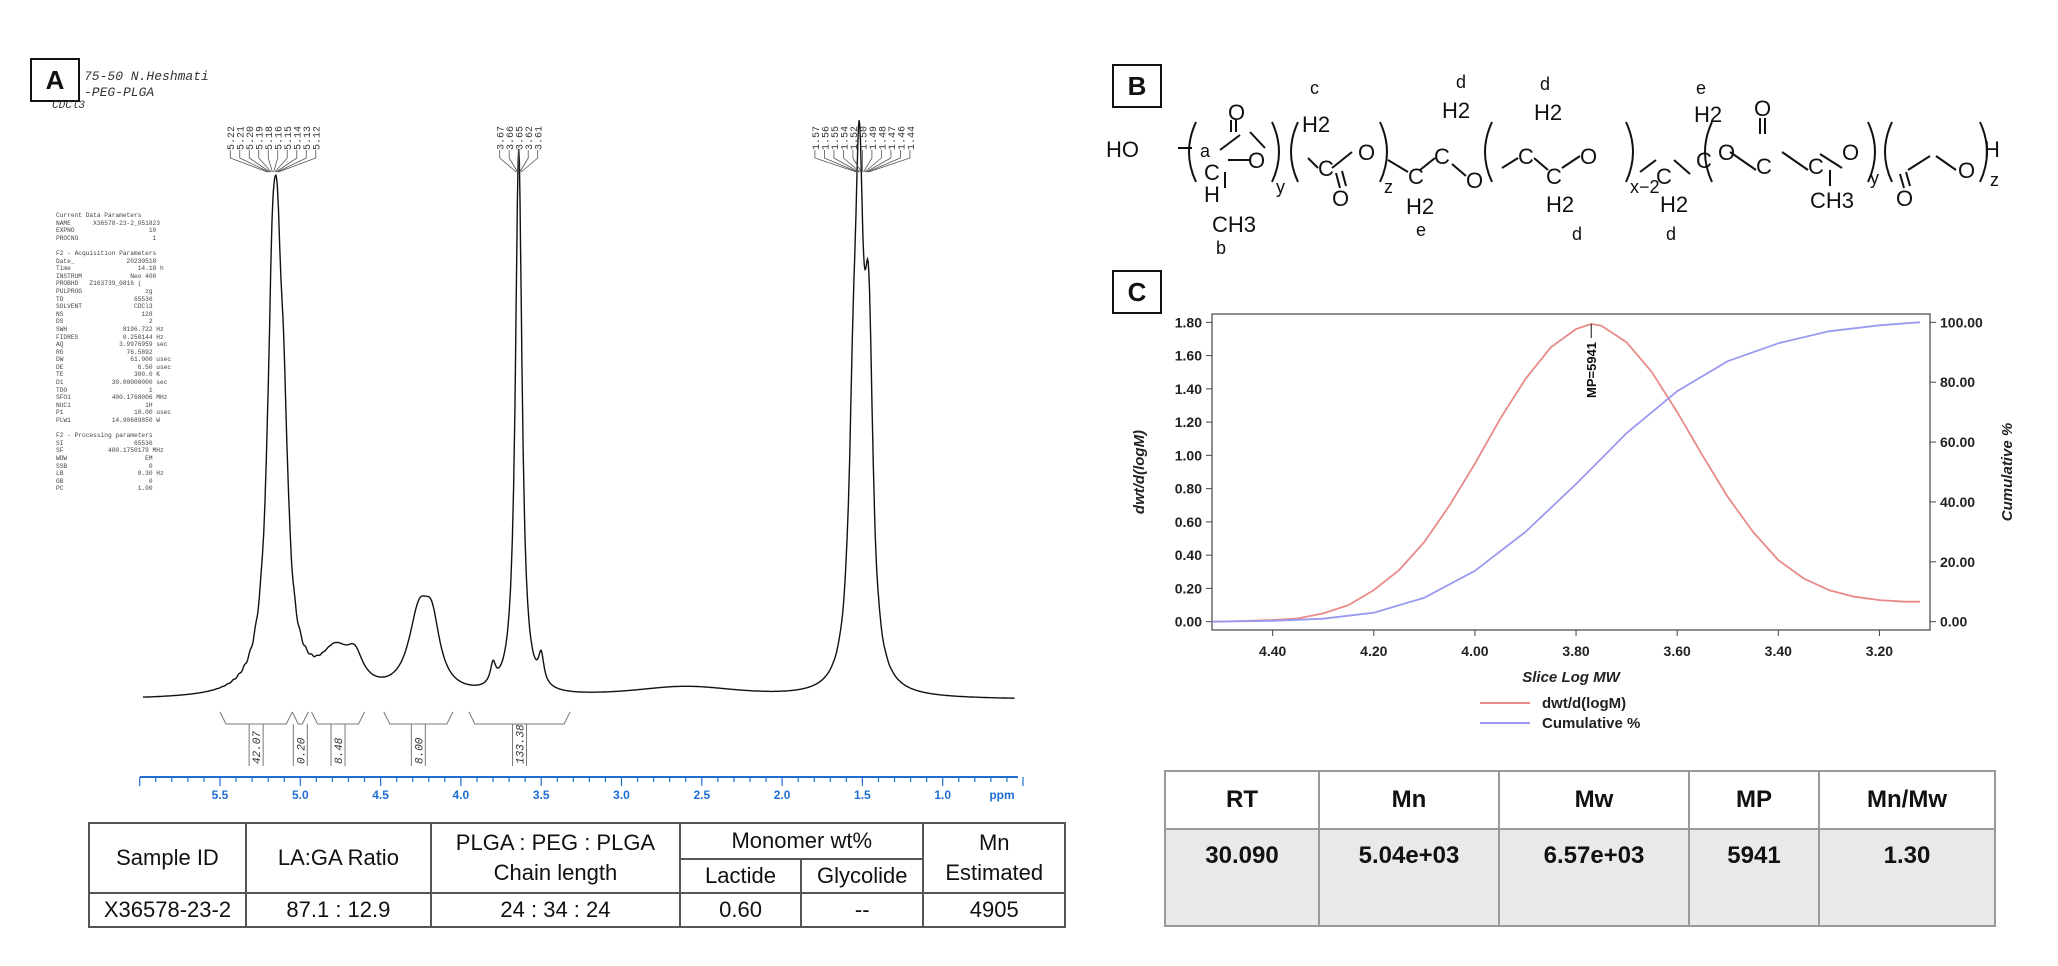 This screenshot has height=966, width=2058. I want to click on peak-label: 5.21, so click(242, 138).